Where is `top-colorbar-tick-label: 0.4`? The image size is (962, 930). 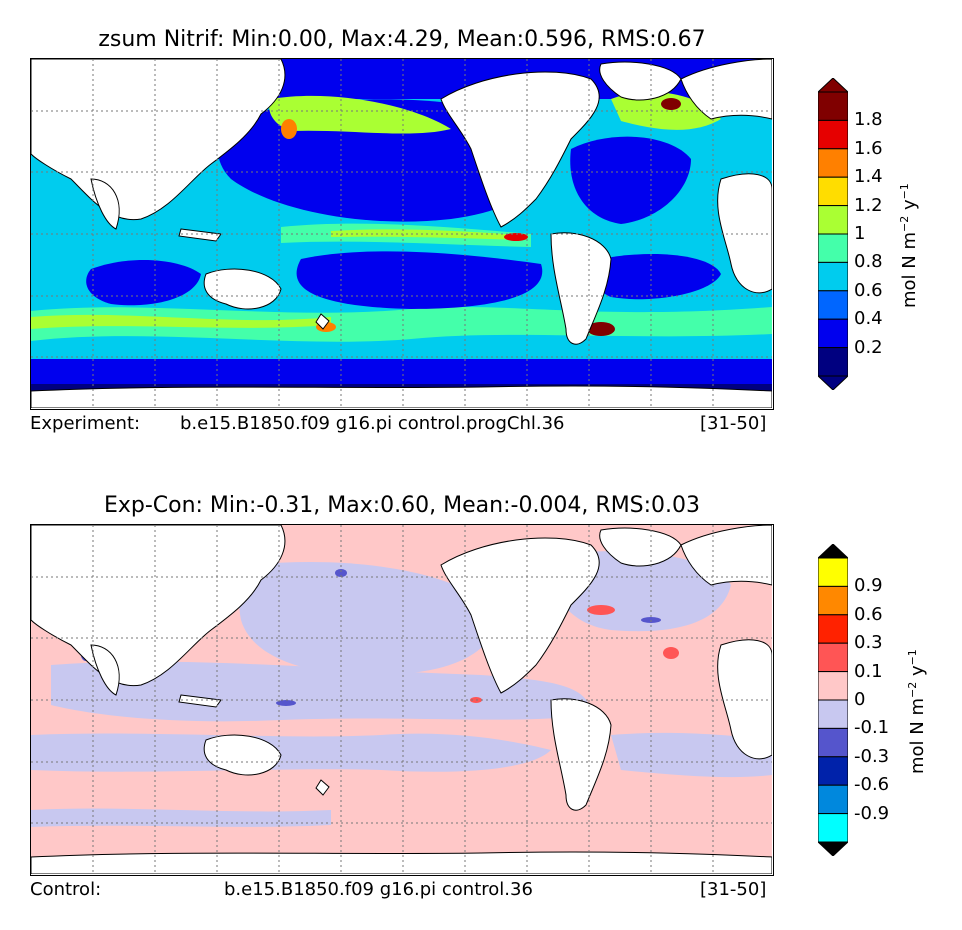
top-colorbar-tick-label: 0.4 is located at coordinates (868, 319).